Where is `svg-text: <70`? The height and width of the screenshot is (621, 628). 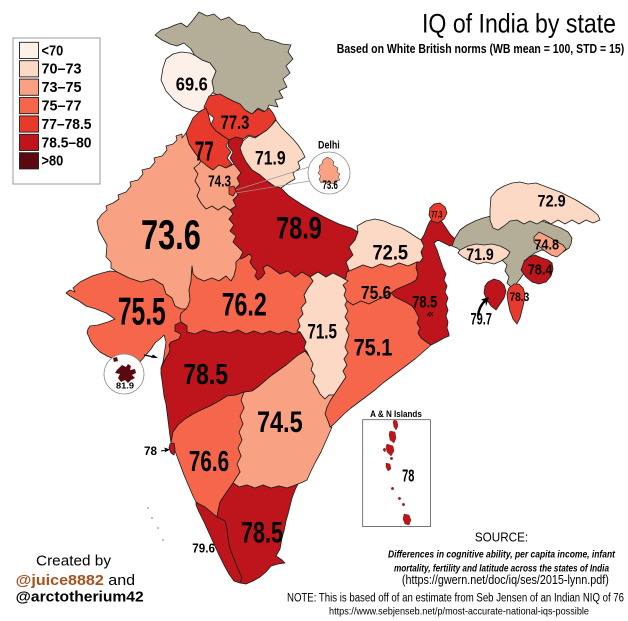 svg-text: <70 is located at coordinates (53, 50).